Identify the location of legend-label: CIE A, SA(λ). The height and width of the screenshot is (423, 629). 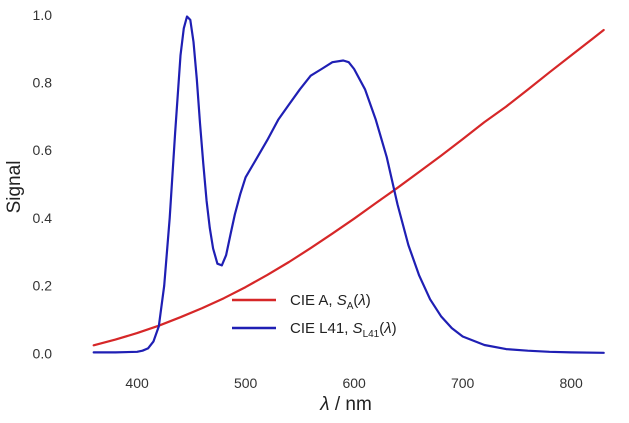
(330, 302).